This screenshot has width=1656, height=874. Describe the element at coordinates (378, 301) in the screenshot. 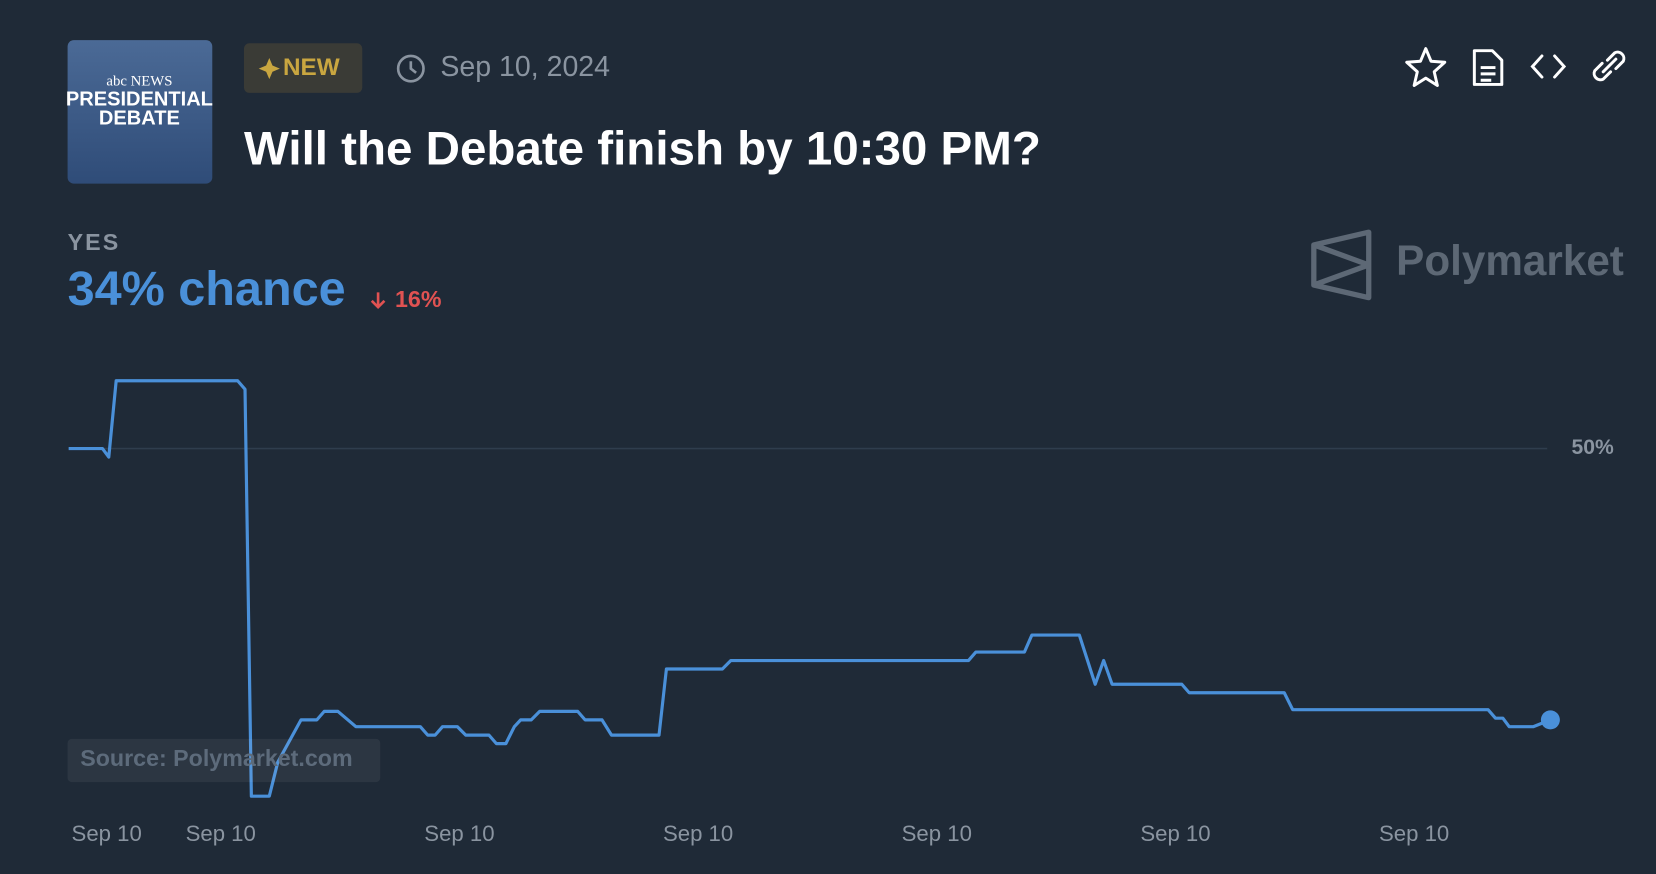

I see `change-arrow` at that location.